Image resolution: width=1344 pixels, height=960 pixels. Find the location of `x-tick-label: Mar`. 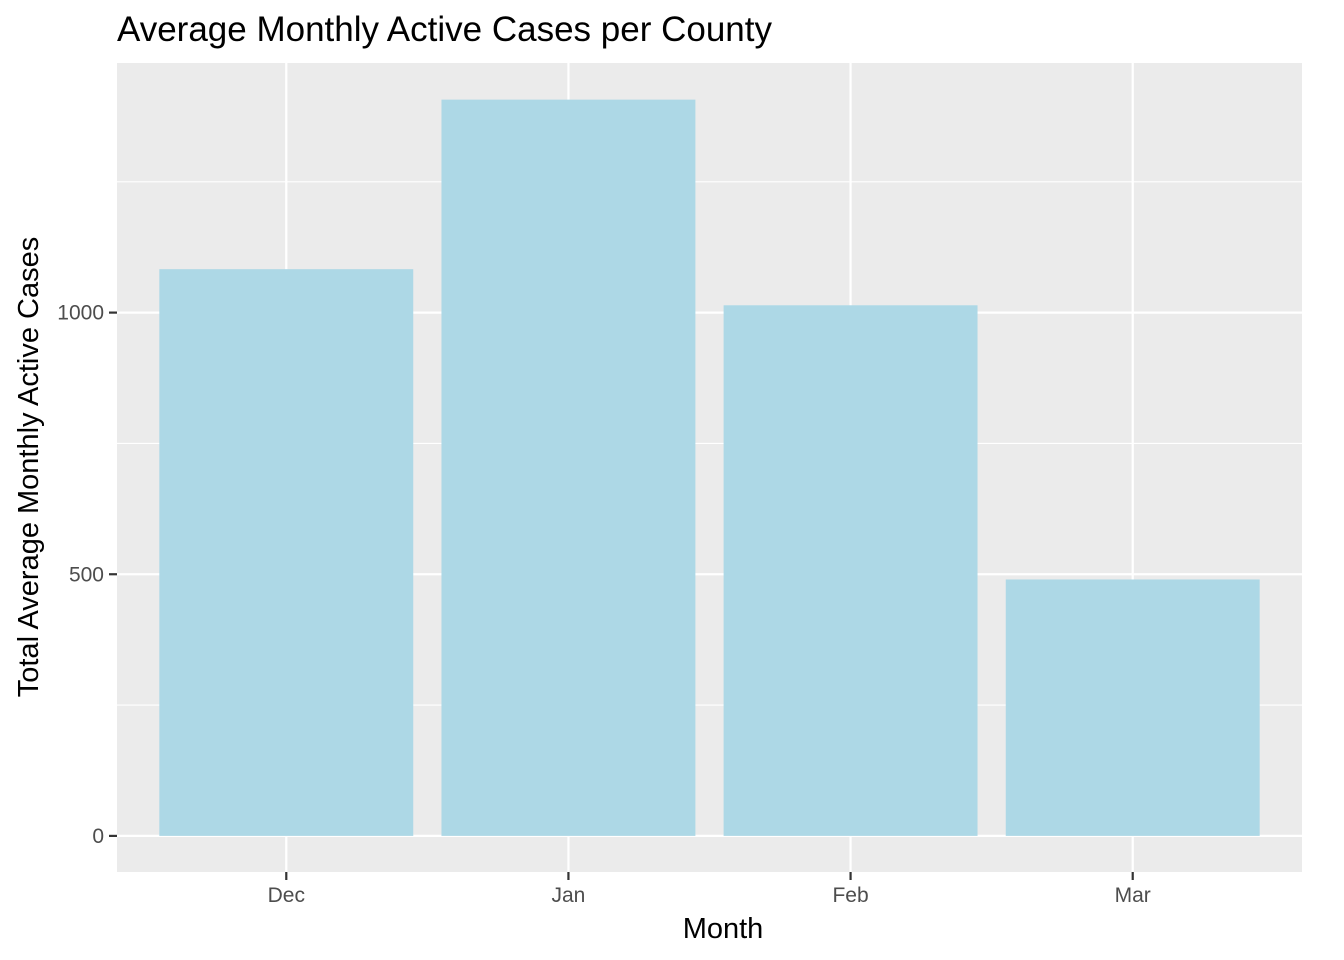

x-tick-label: Mar is located at coordinates (1133, 895).